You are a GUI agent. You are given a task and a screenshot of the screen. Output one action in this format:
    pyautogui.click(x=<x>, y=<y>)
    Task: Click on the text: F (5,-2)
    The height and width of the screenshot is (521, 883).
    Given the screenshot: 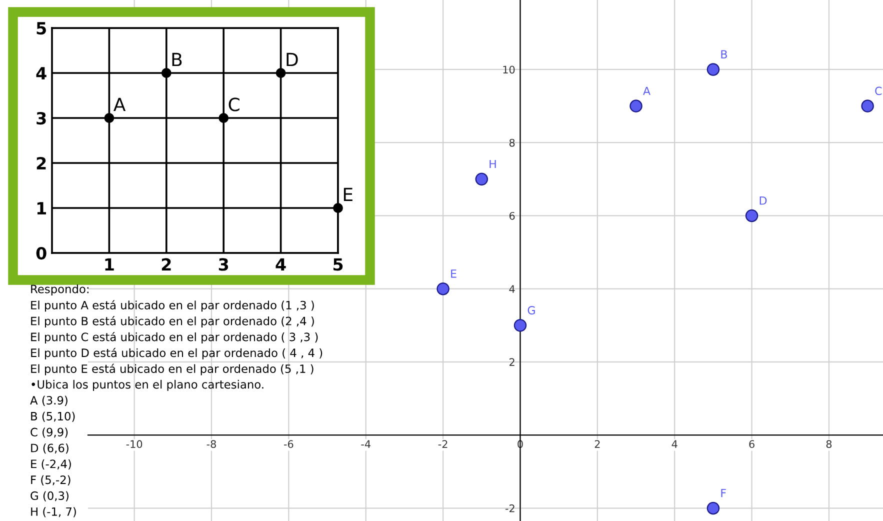 What is the action you would take?
    pyautogui.click(x=50, y=480)
    